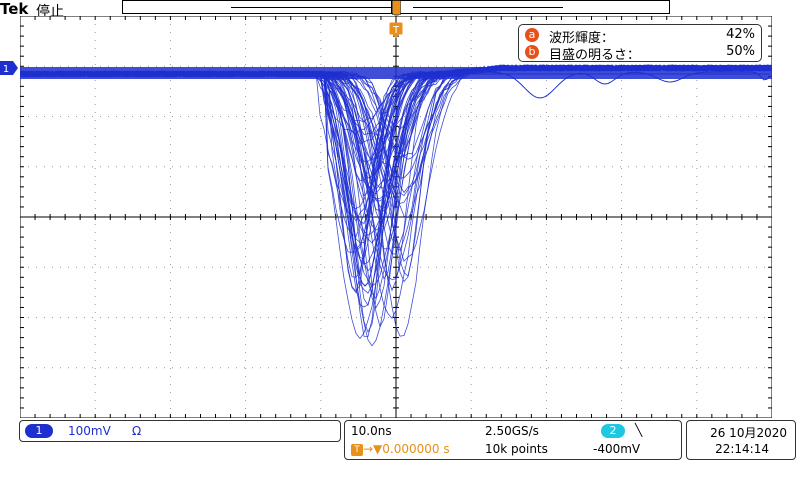 The image size is (800, 480). I want to click on horizontal-delay: T →▼0.000000 s, so click(400, 449).